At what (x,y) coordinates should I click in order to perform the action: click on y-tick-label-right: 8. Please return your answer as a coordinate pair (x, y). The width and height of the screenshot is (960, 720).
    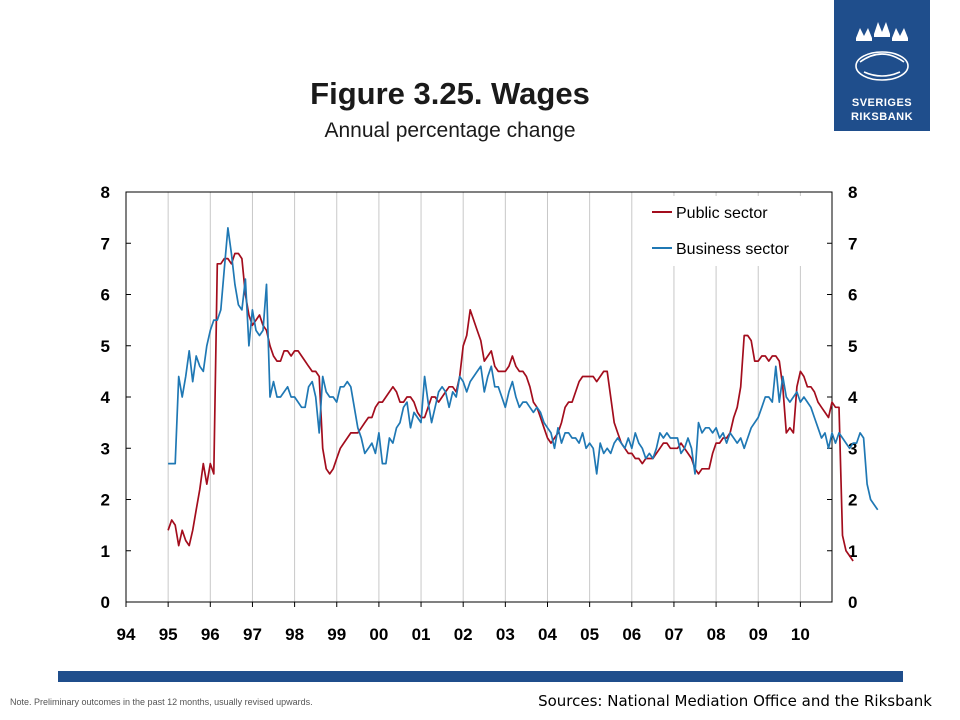
    Looking at the image, I should click on (852, 192).